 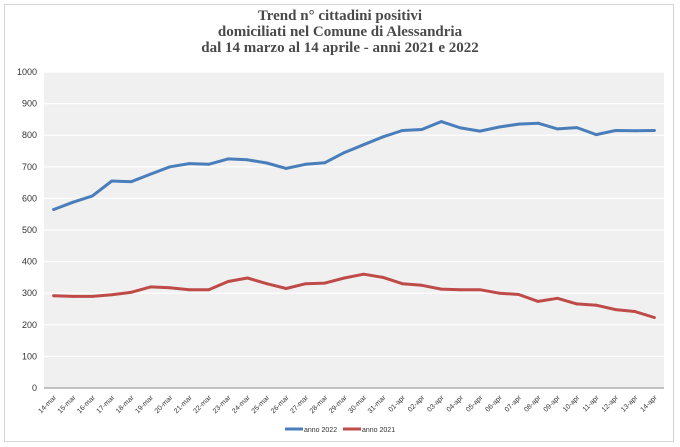 What do you see at coordinates (378, 430) in the screenshot?
I see `legend-label-1: anno 2021` at bounding box center [378, 430].